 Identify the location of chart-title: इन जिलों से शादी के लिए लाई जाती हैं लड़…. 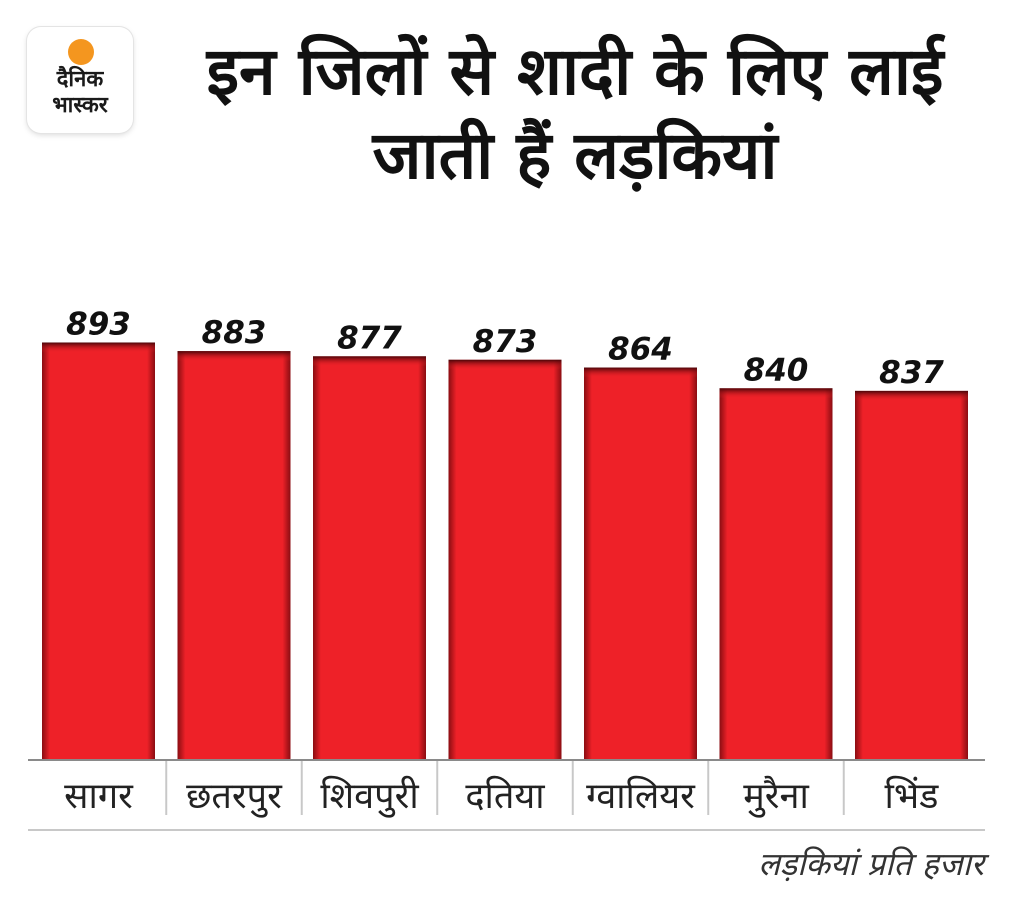
(575, 113).